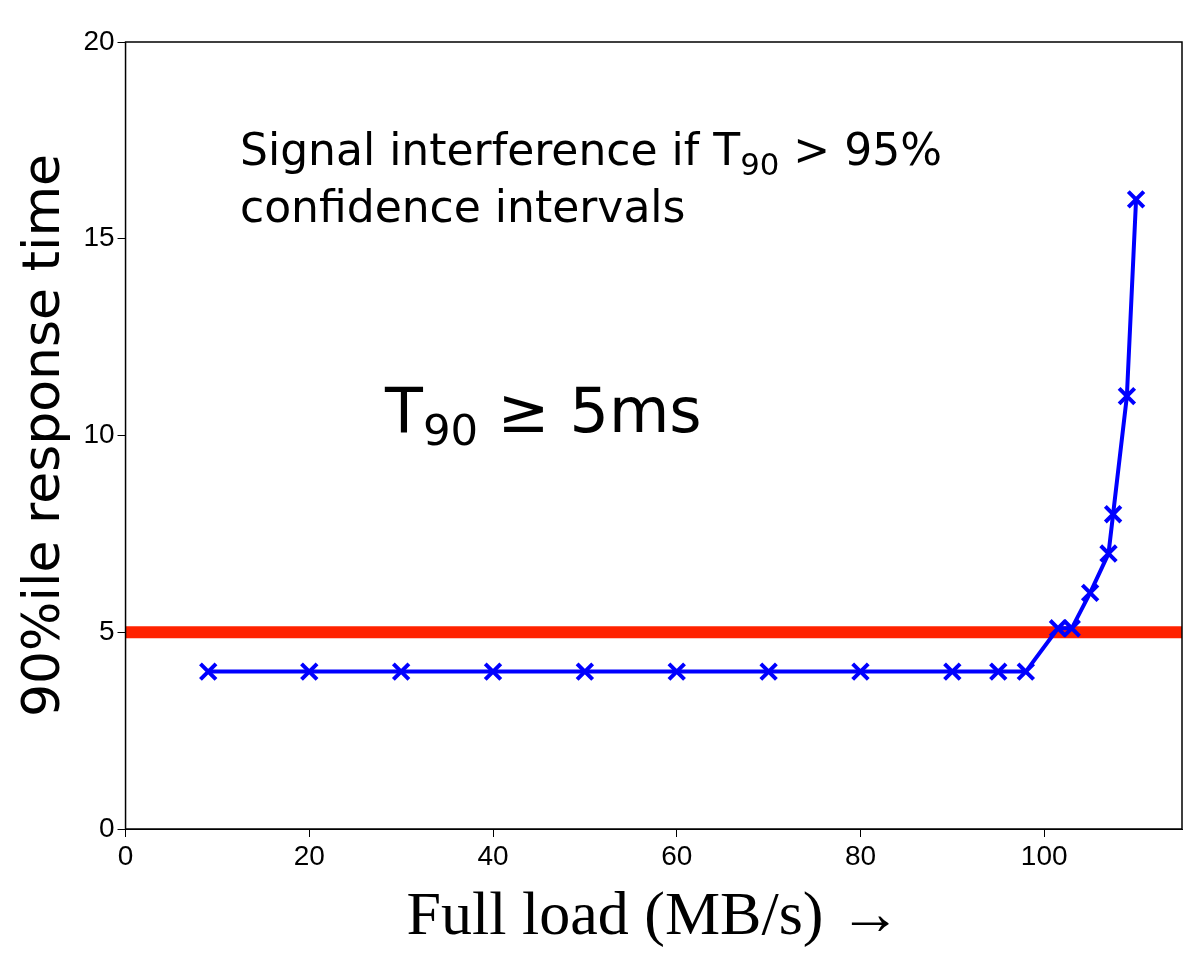  What do you see at coordinates (543, 415) in the screenshot?
I see `annotation: T$_{90}$ ≥ 5ms` at bounding box center [543, 415].